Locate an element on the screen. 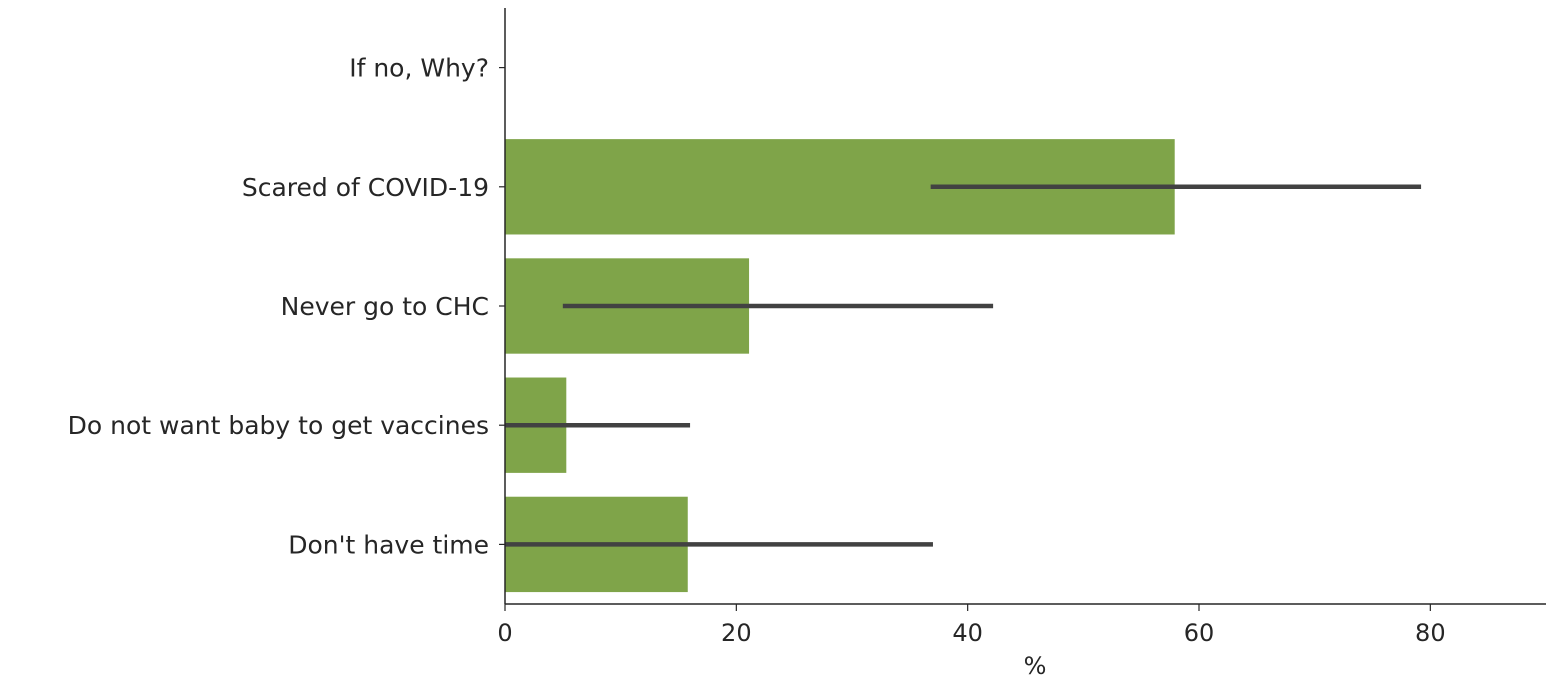  x-ticks: 0 20 40 60 80 is located at coordinates (971, 625).